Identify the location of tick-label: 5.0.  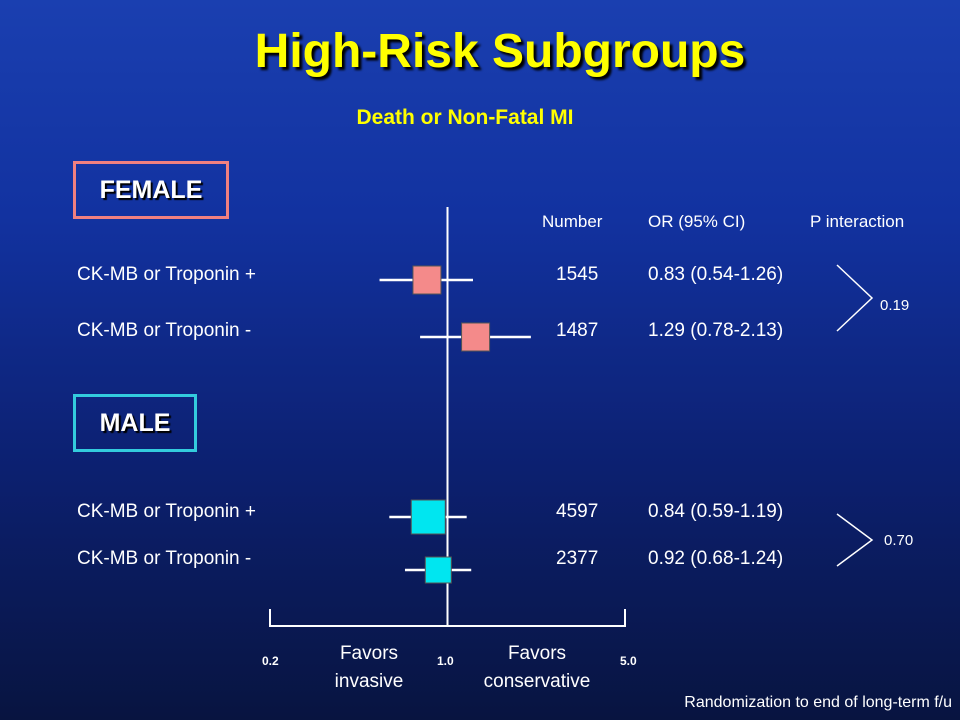
(628, 661).